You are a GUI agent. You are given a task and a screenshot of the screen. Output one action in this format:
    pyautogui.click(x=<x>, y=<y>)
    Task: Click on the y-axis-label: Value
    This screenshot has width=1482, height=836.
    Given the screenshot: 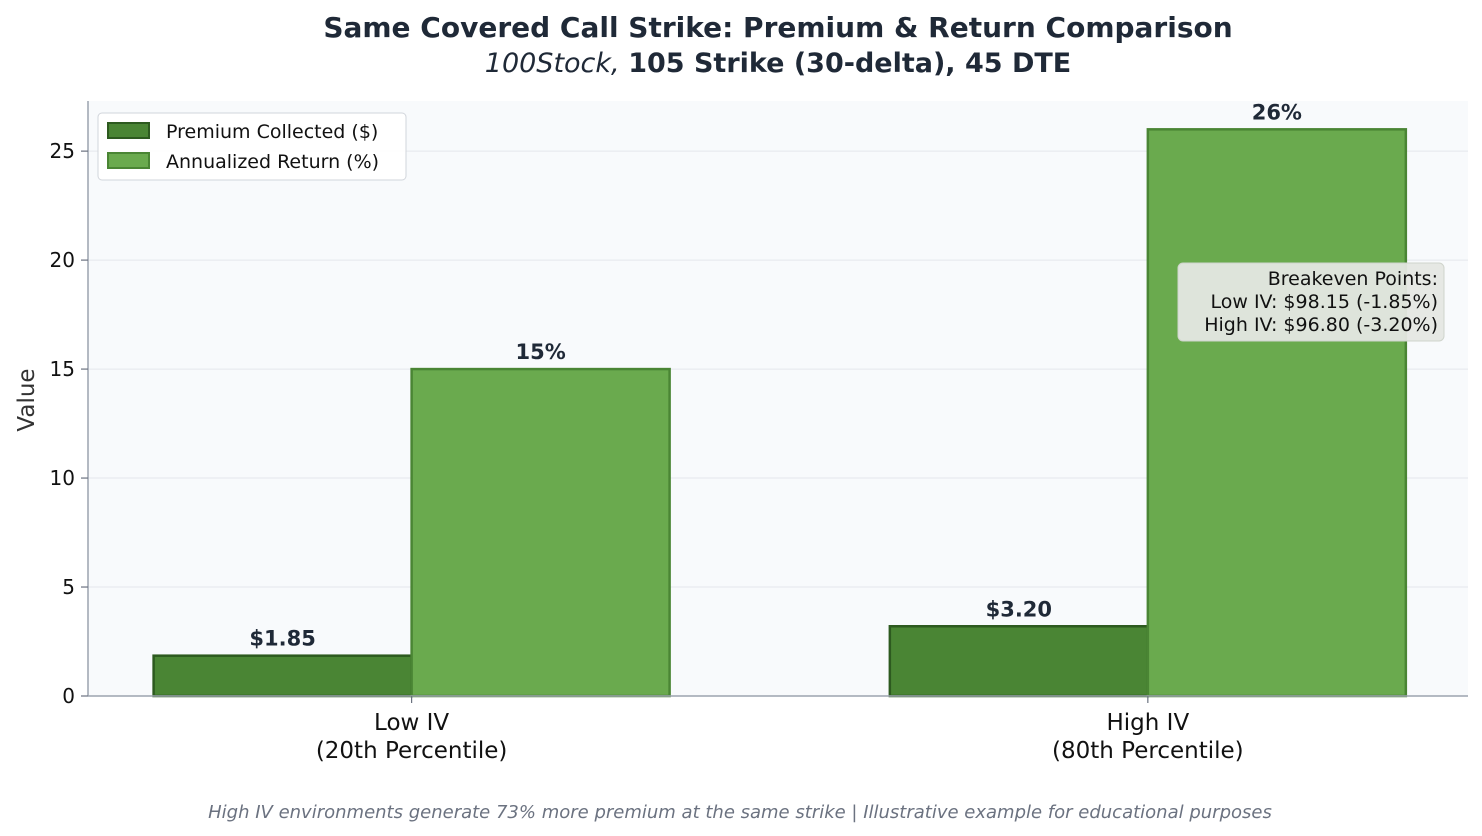 What is the action you would take?
    pyautogui.click(x=27, y=399)
    